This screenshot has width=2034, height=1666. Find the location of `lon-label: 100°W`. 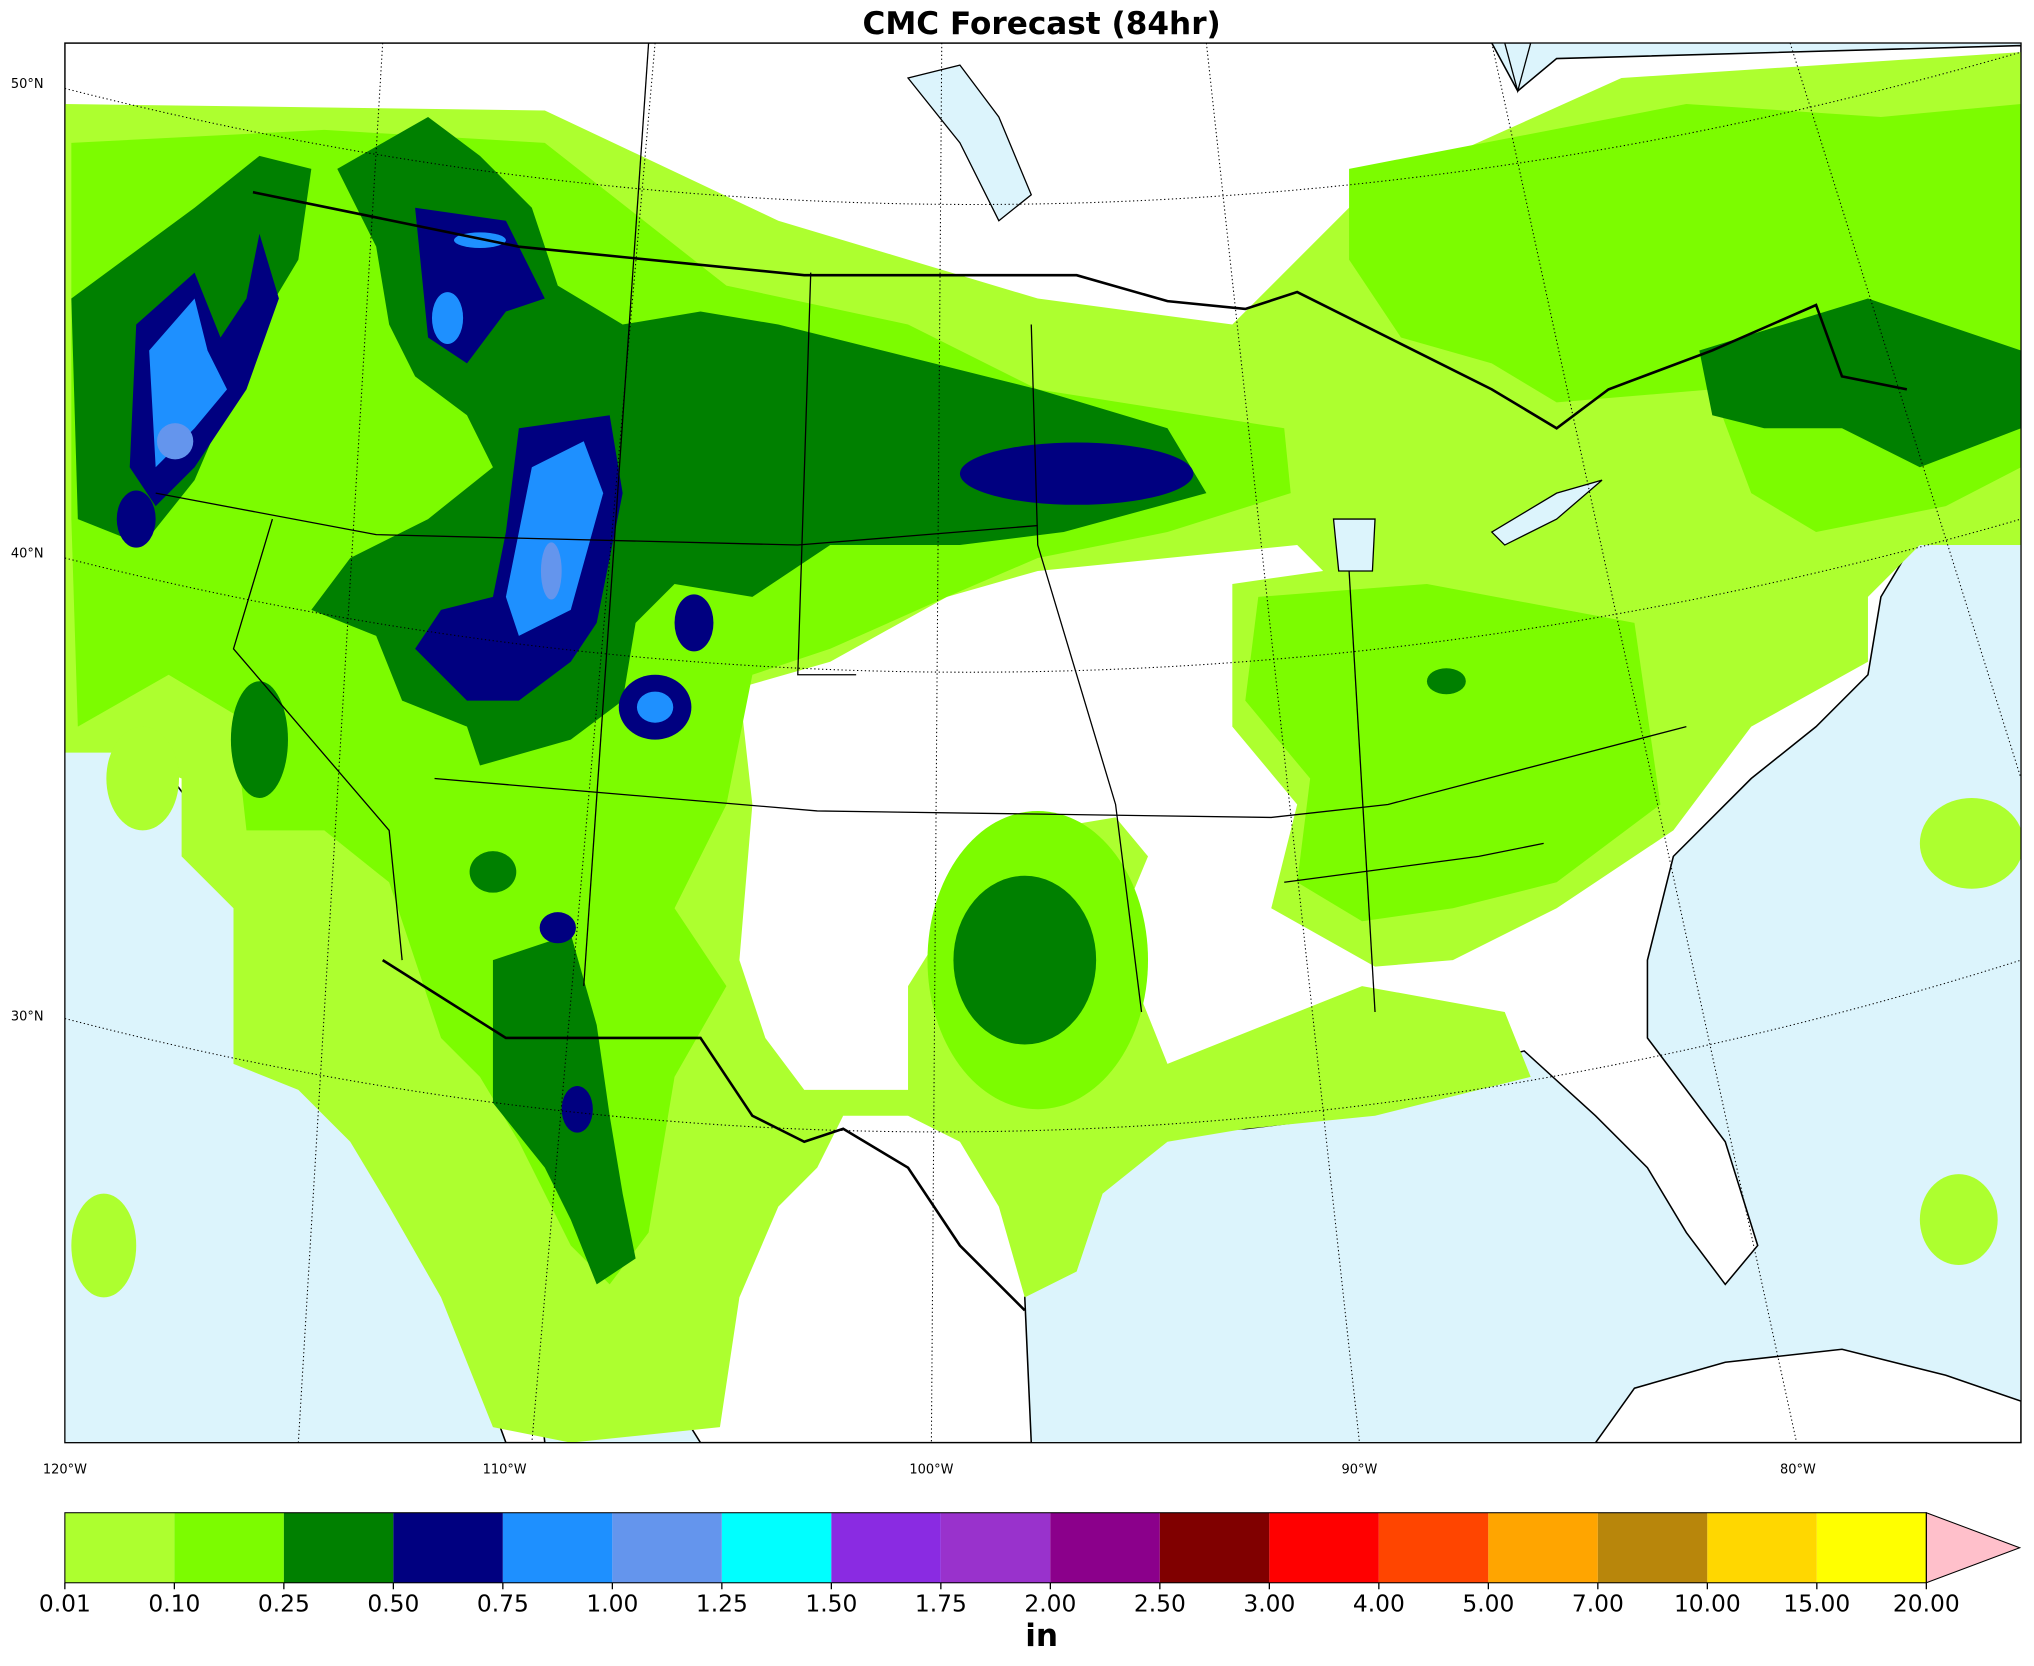

lon-label: 100°W is located at coordinates (931, 1469).